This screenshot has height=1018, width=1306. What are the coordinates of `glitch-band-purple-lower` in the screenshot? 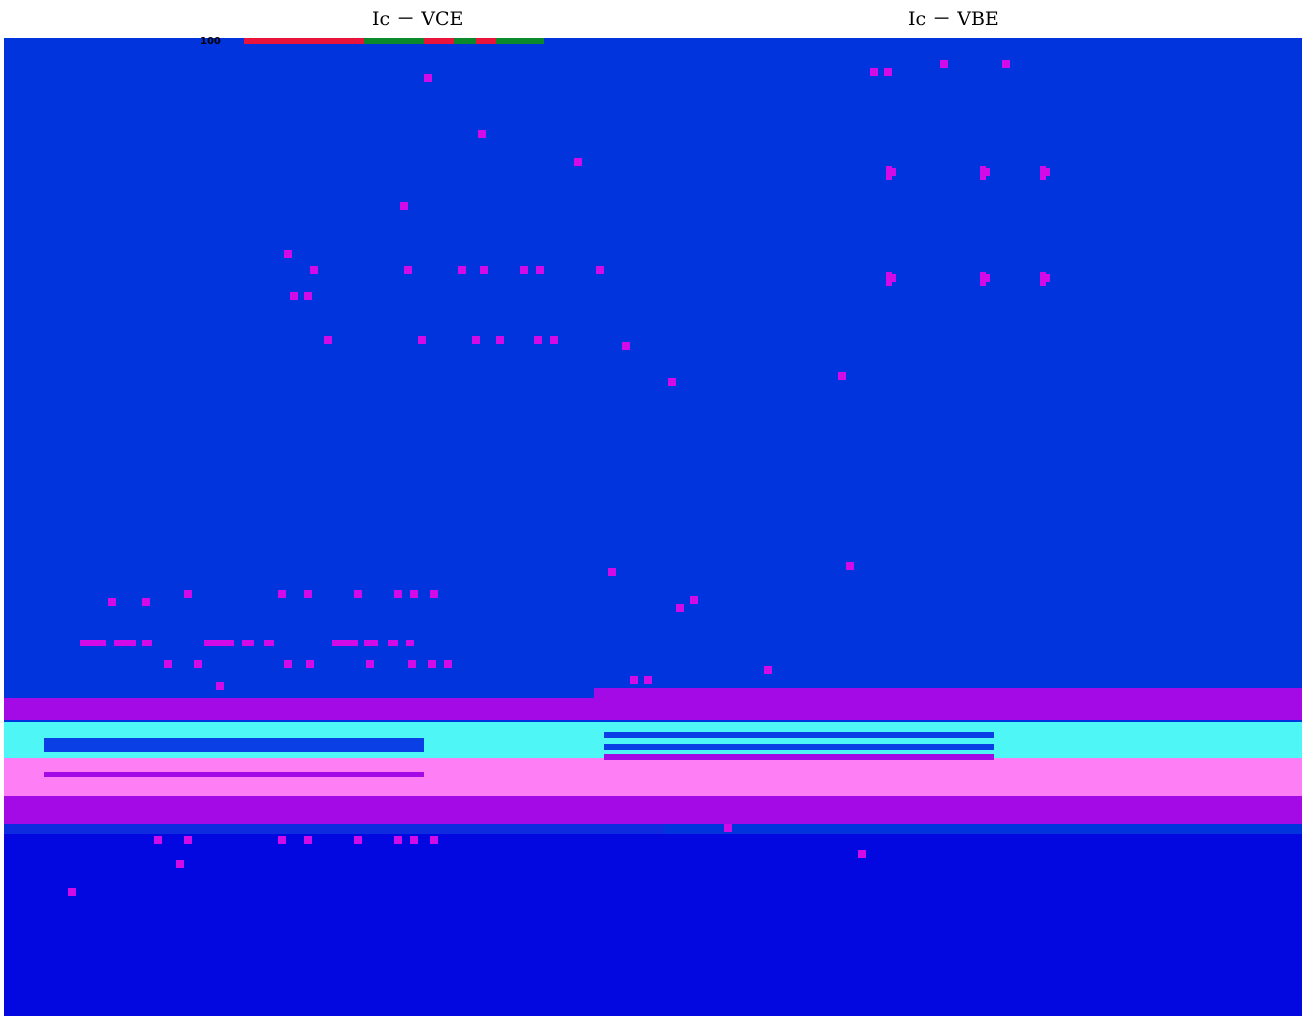 It's located at (653, 810).